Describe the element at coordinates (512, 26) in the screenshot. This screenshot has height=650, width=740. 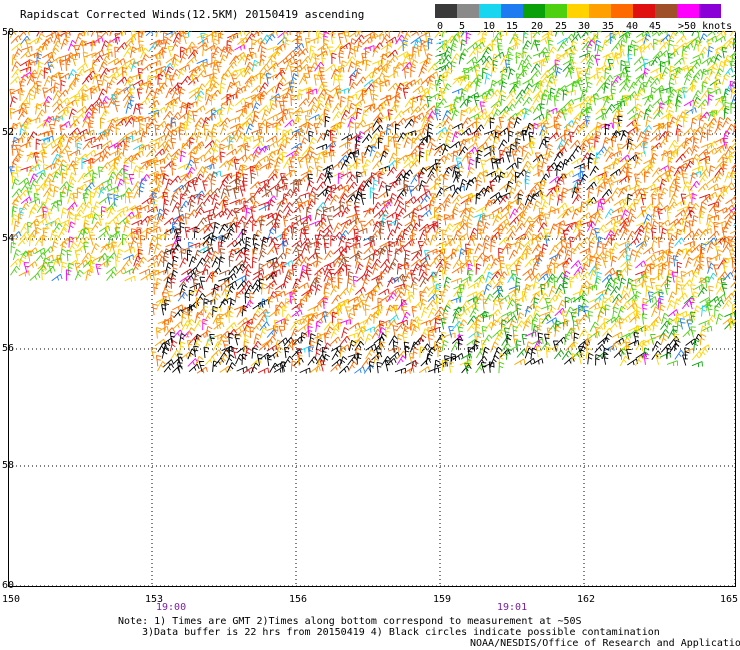
I see `legend-label: 15` at that location.